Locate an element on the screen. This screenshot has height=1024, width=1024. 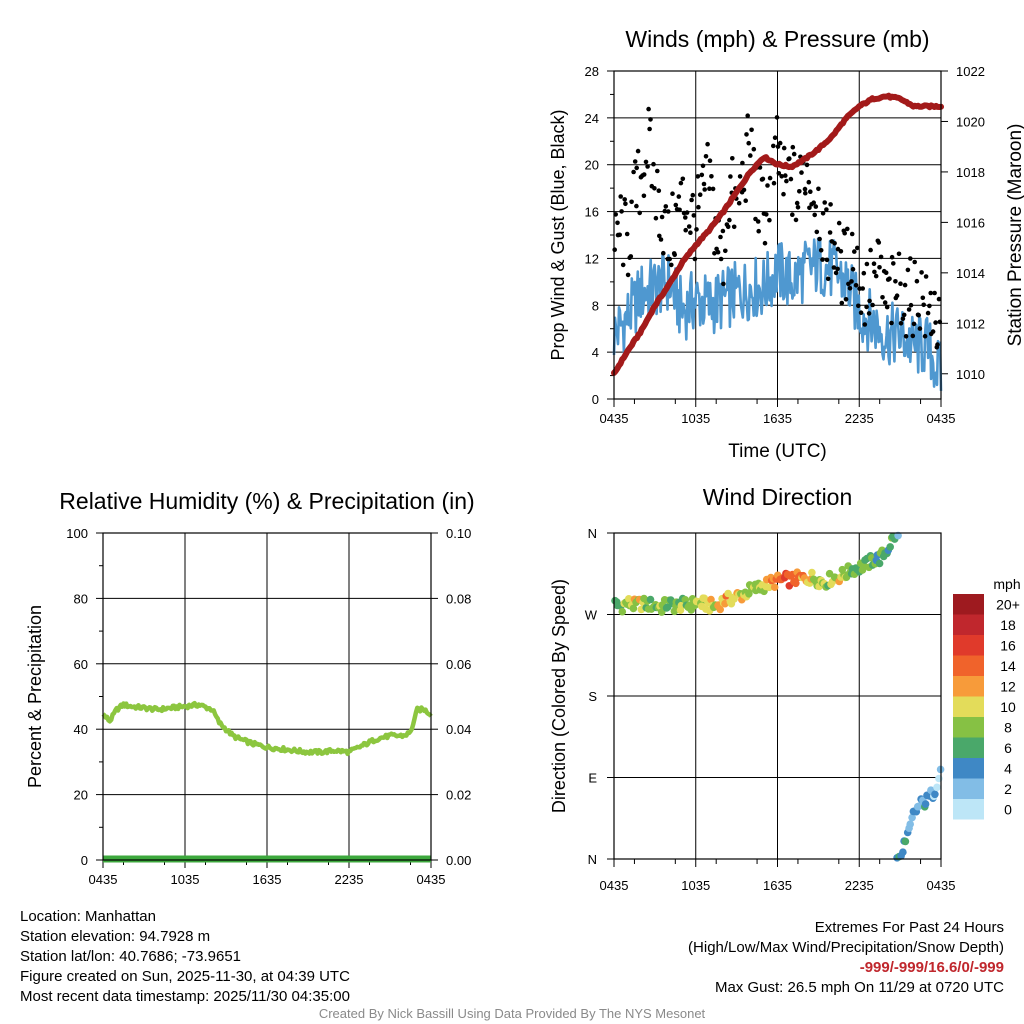
station-elevation: Station elevation: 94.7928 m is located at coordinates (115, 936).